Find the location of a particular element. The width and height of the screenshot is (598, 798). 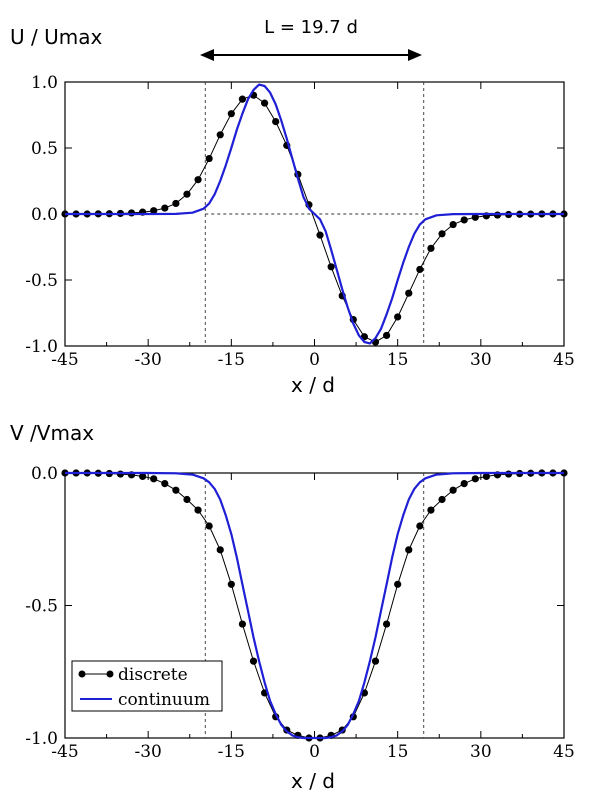

legend-continuum-label: continuum is located at coordinates (164, 700).